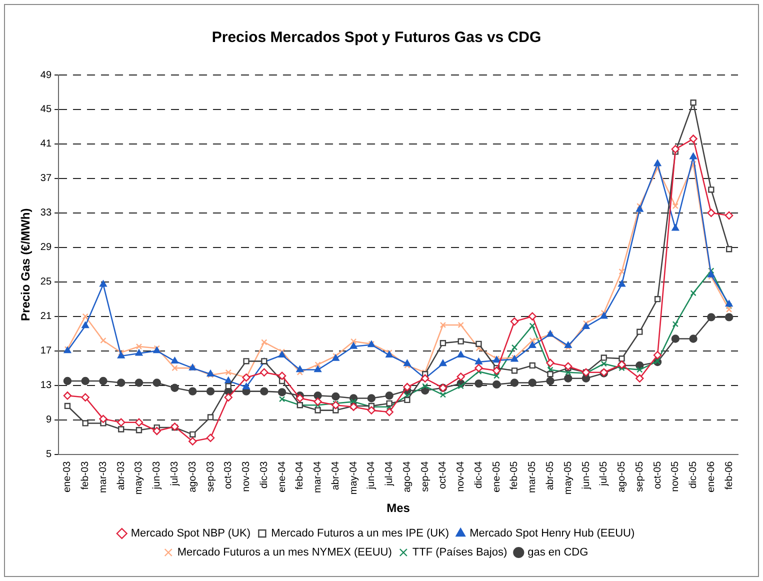  Describe the element at coordinates (729, 475) in the screenshot. I see `x-tick-label: feb-06` at that location.